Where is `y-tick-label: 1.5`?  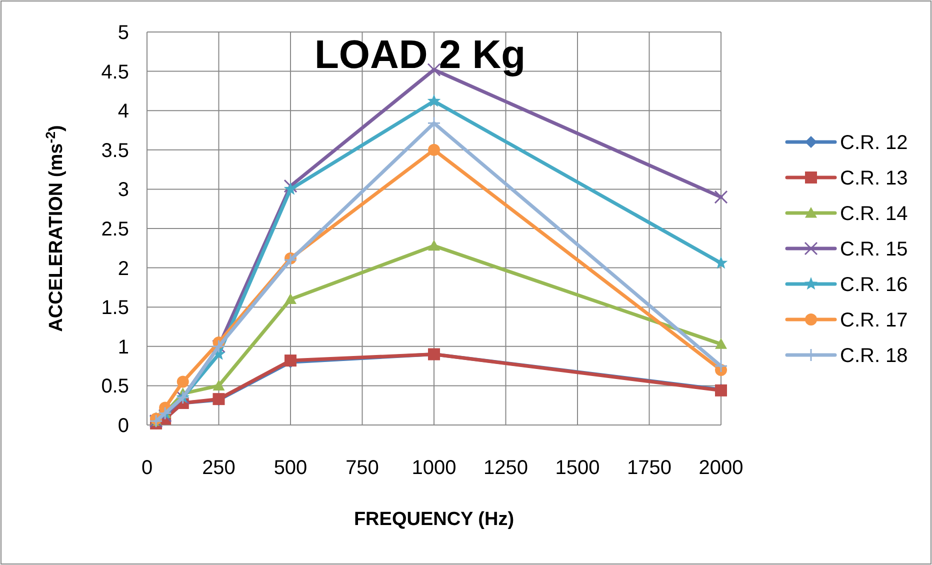
y-tick-label: 1.5 is located at coordinates (115, 308).